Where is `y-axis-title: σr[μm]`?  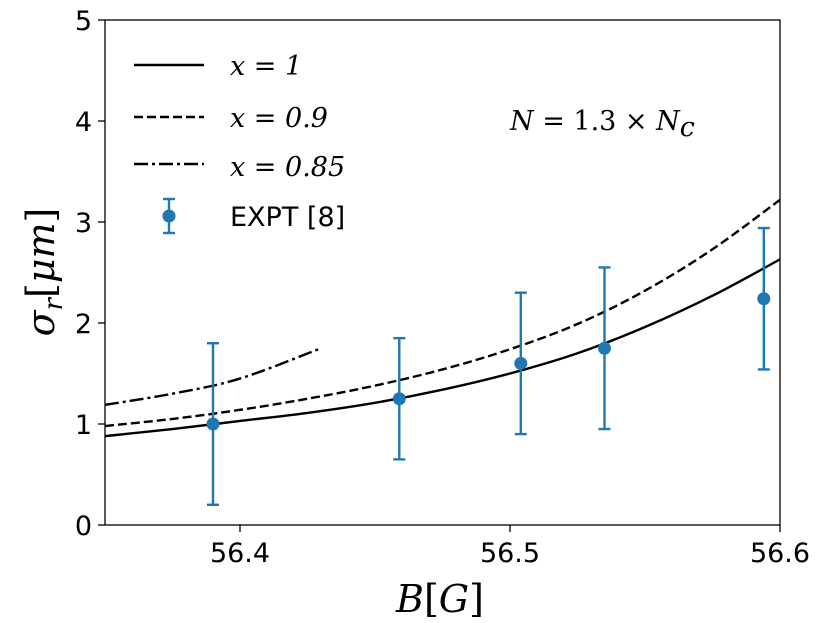 y-axis-title: σr[μm] is located at coordinates (44, 272).